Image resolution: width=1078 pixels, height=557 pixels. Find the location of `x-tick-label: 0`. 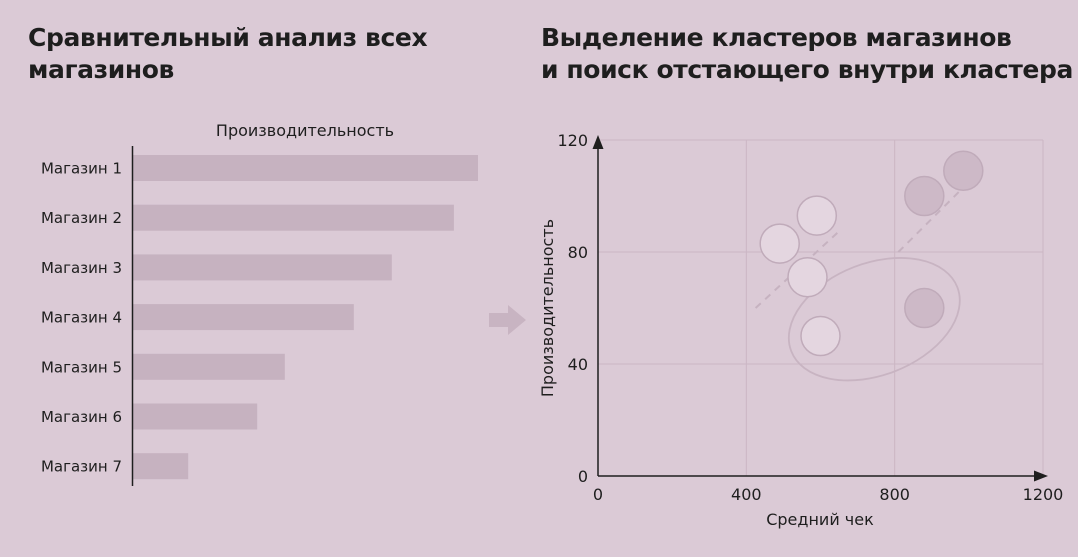

x-tick-label: 0 is located at coordinates (598, 494).